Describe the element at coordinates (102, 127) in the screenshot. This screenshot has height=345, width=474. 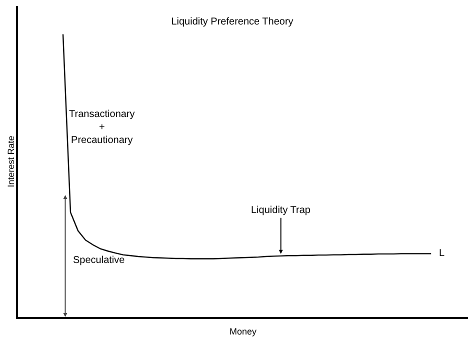
I see `annotation: Transactionary + Precautionary` at that location.